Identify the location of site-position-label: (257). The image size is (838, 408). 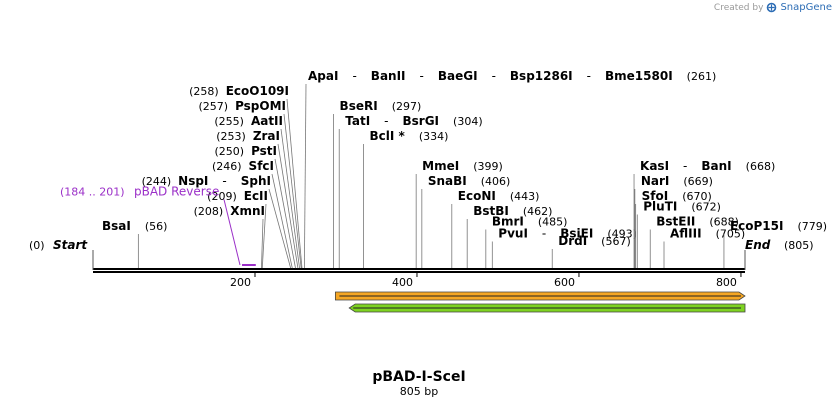
(213, 106).